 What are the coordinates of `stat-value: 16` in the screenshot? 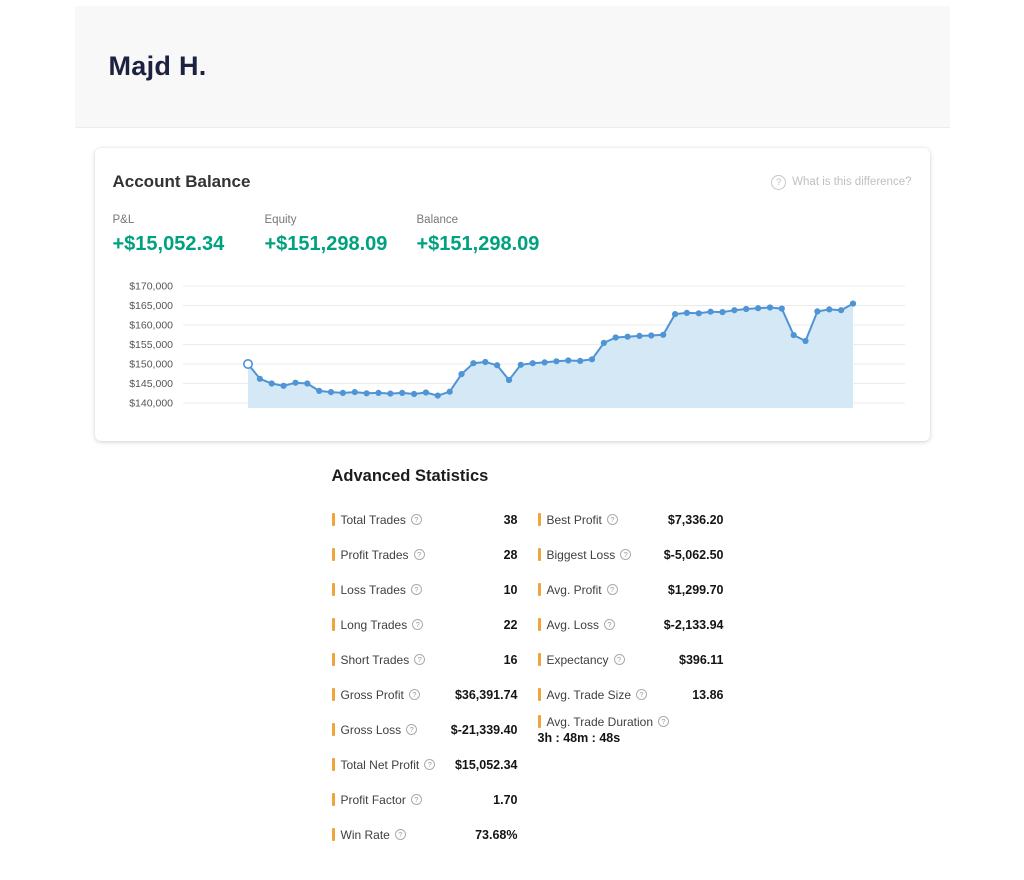 It's located at (510, 659).